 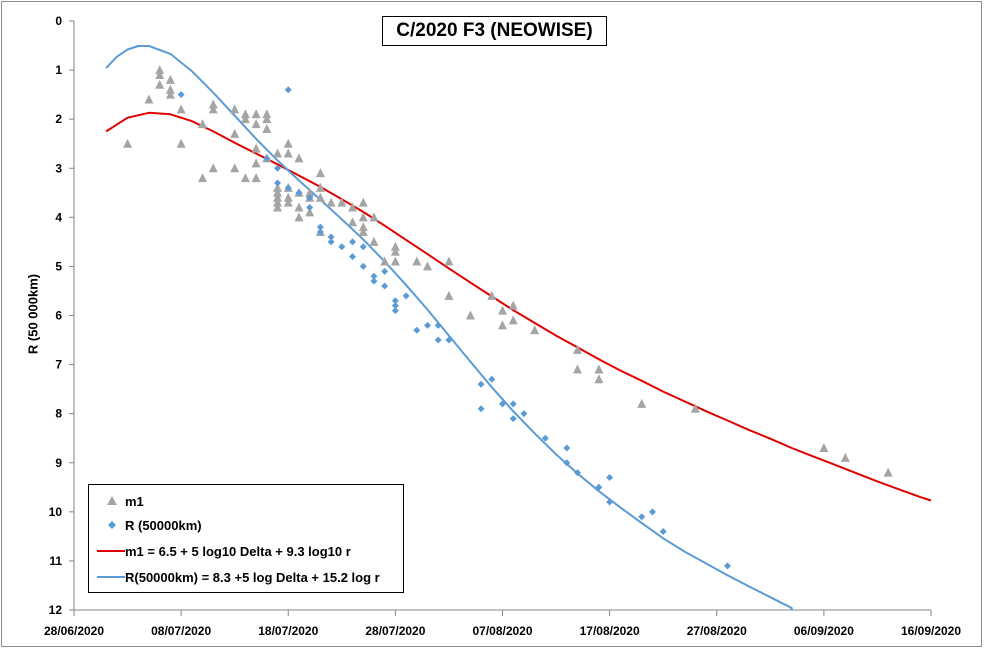 What do you see at coordinates (111, 577) in the screenshot?
I see `legend-blue-line-icon` at bounding box center [111, 577].